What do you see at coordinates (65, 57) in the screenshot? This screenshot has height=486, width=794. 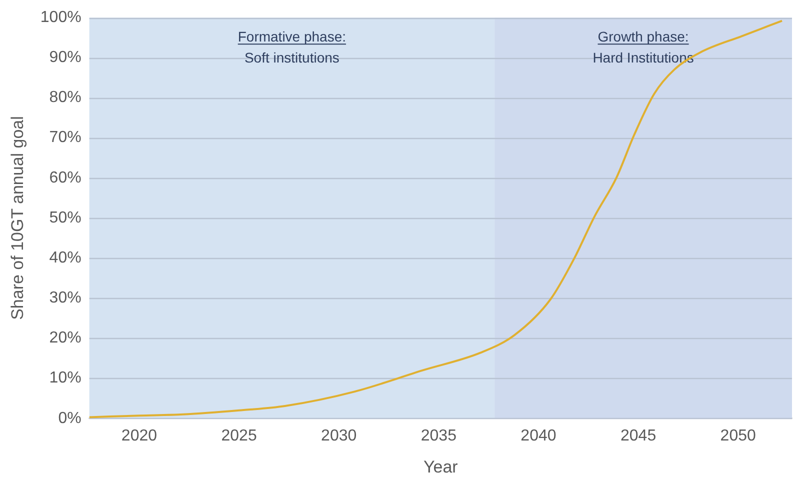 I see `y-tick-label: 90%` at bounding box center [65, 57].